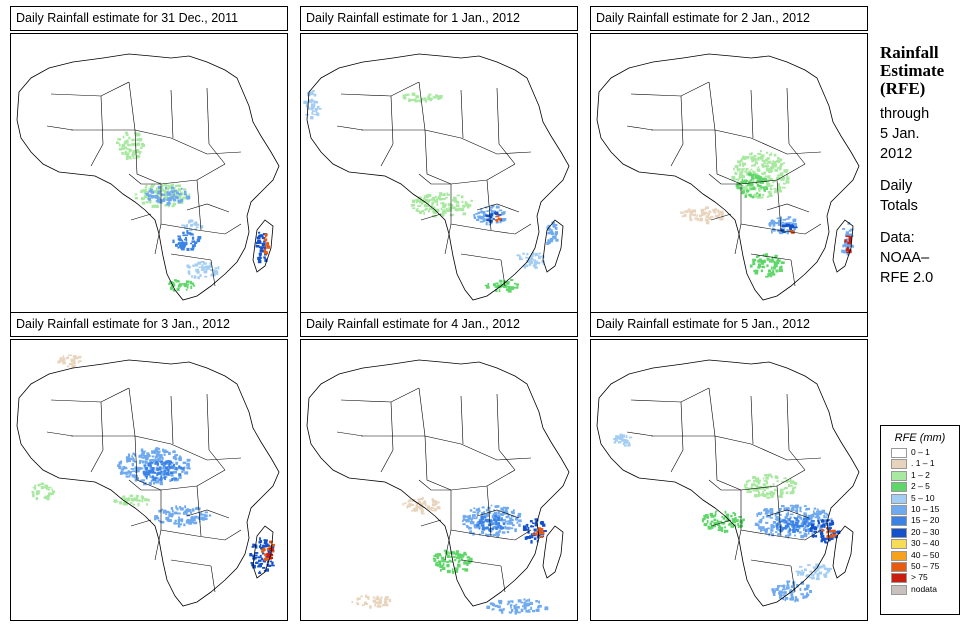 This screenshot has width=967, height=626. Describe the element at coordinates (925, 543) in the screenshot. I see `legend-label: 30 – 40` at that location.